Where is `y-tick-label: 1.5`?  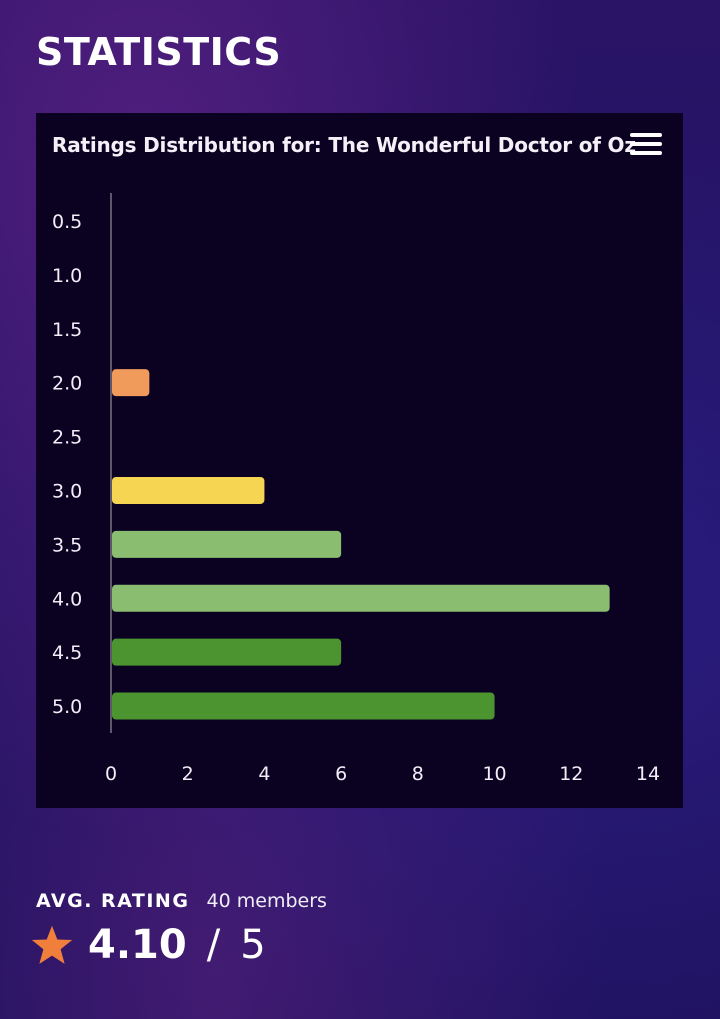
y-tick-label: 1.5 is located at coordinates (67, 330).